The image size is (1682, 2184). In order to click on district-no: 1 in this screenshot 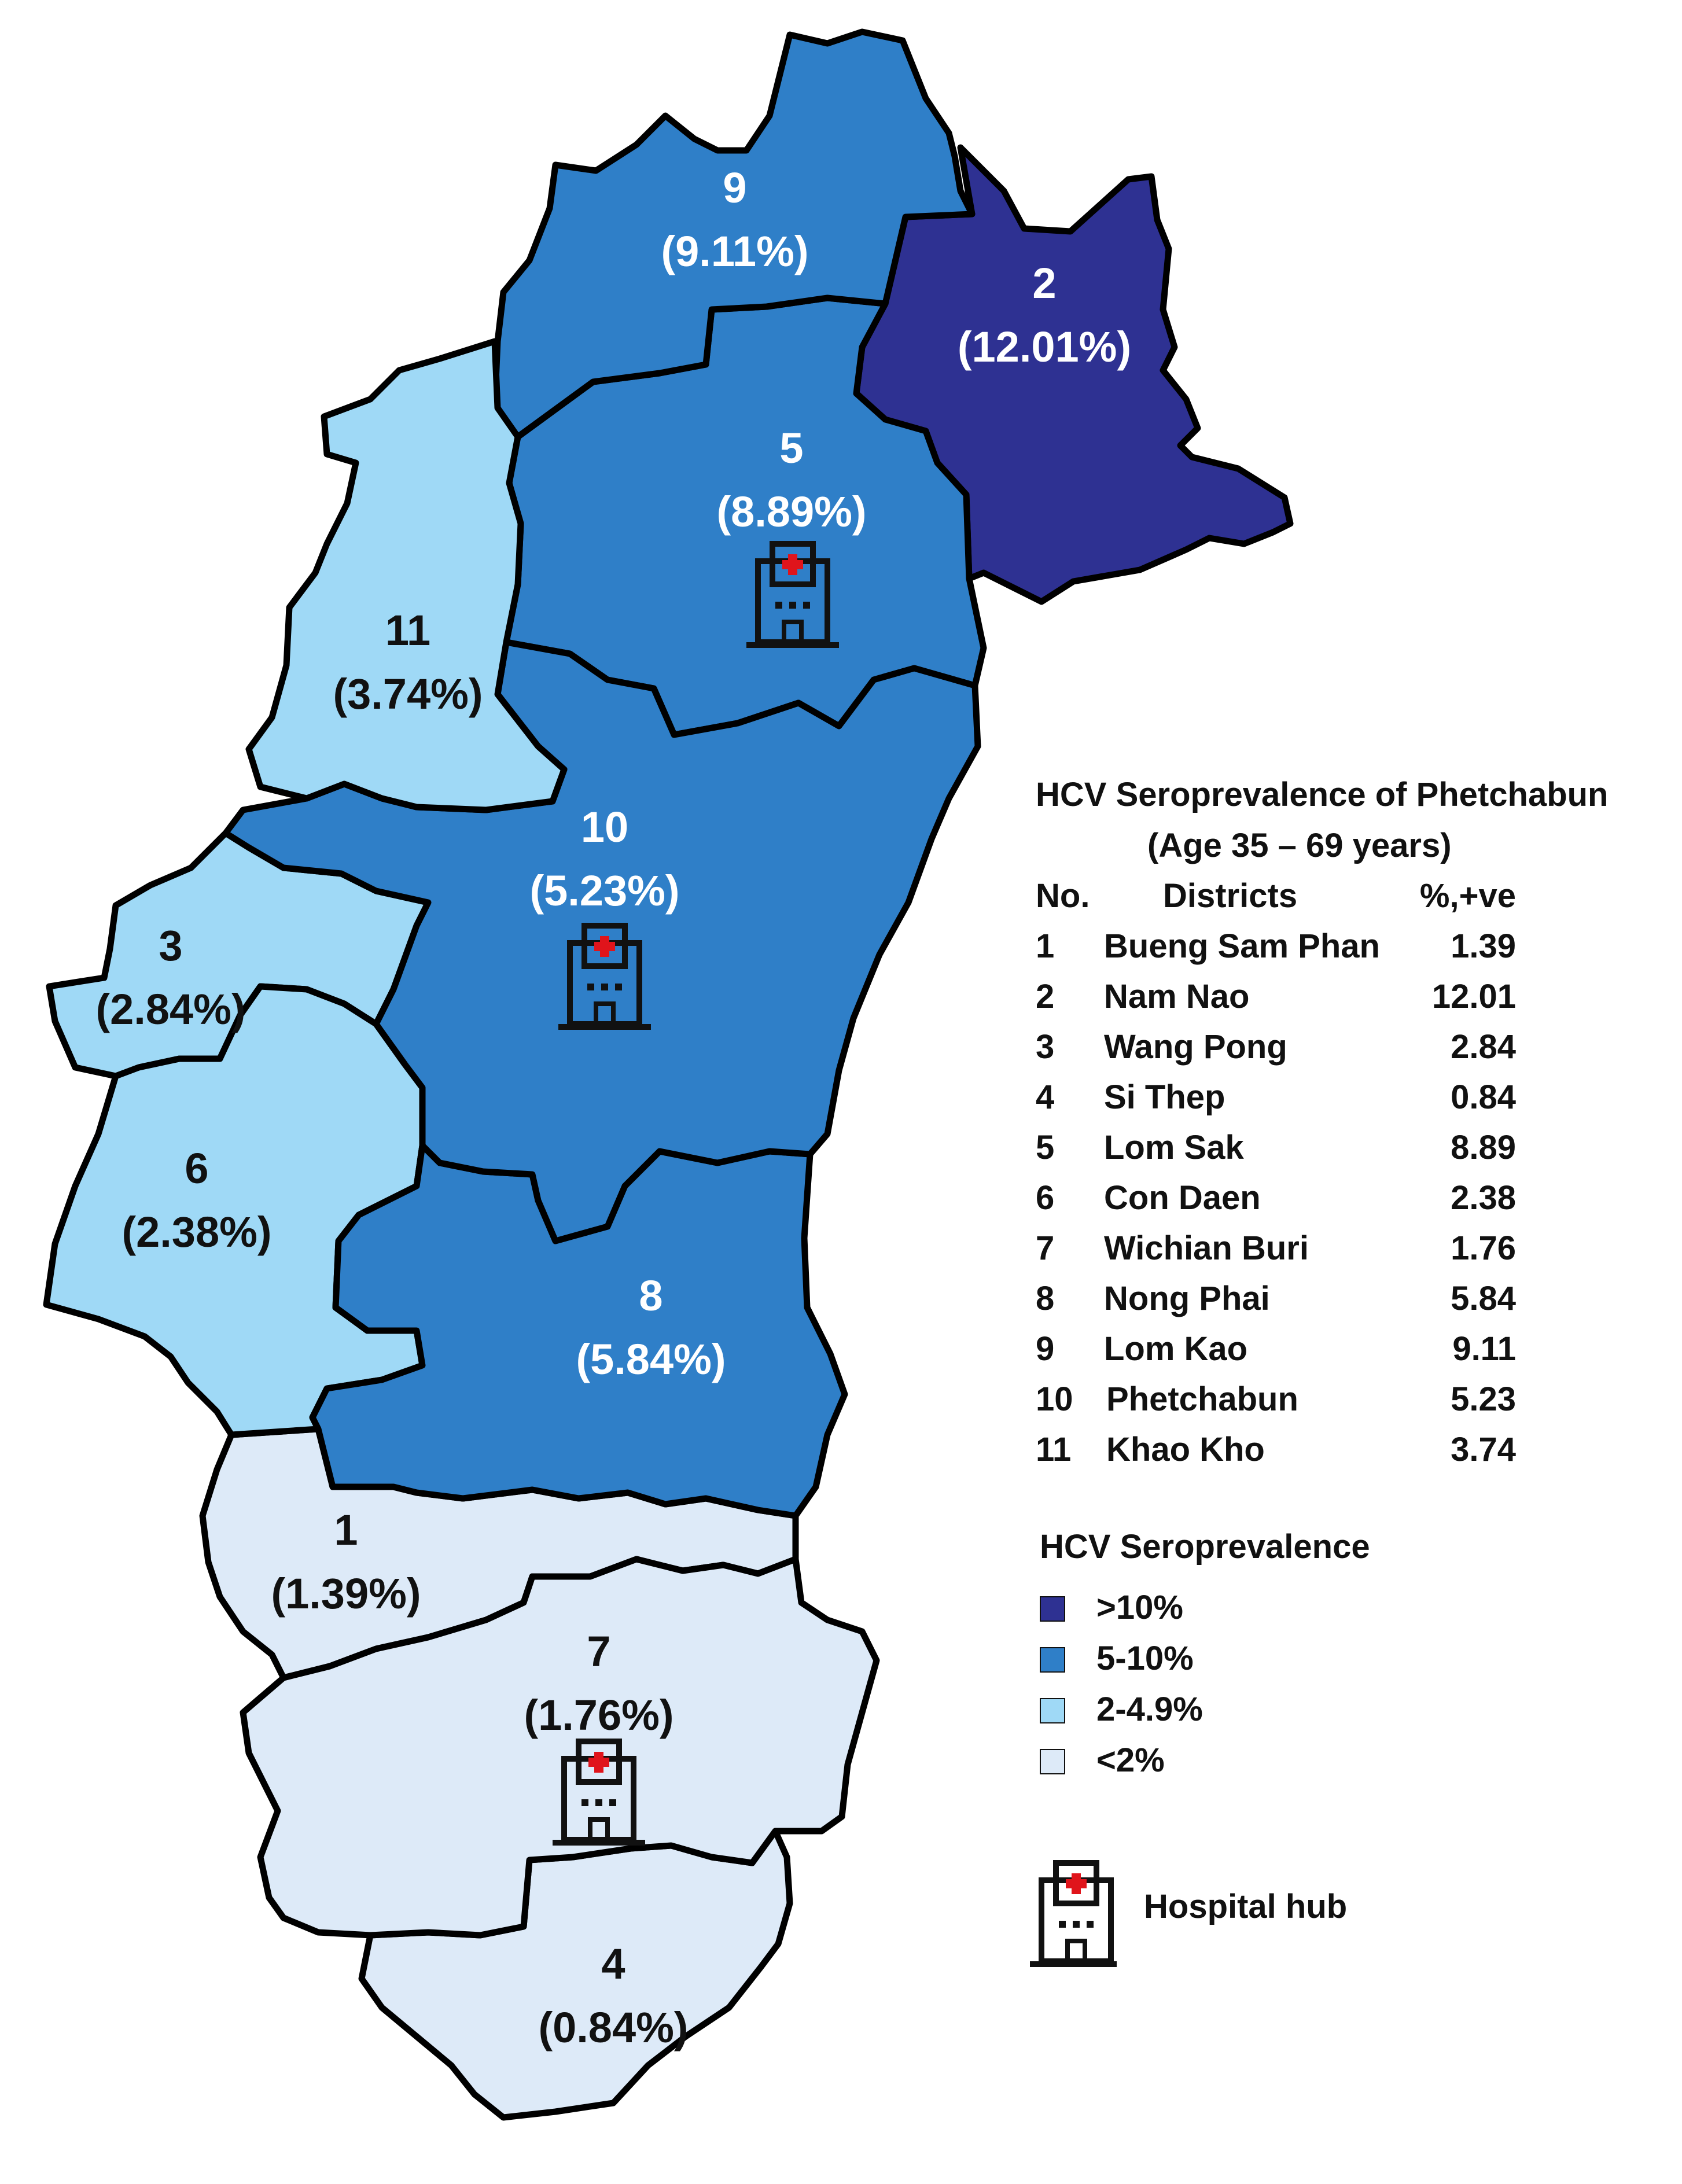, I will do `click(1045, 946)`.